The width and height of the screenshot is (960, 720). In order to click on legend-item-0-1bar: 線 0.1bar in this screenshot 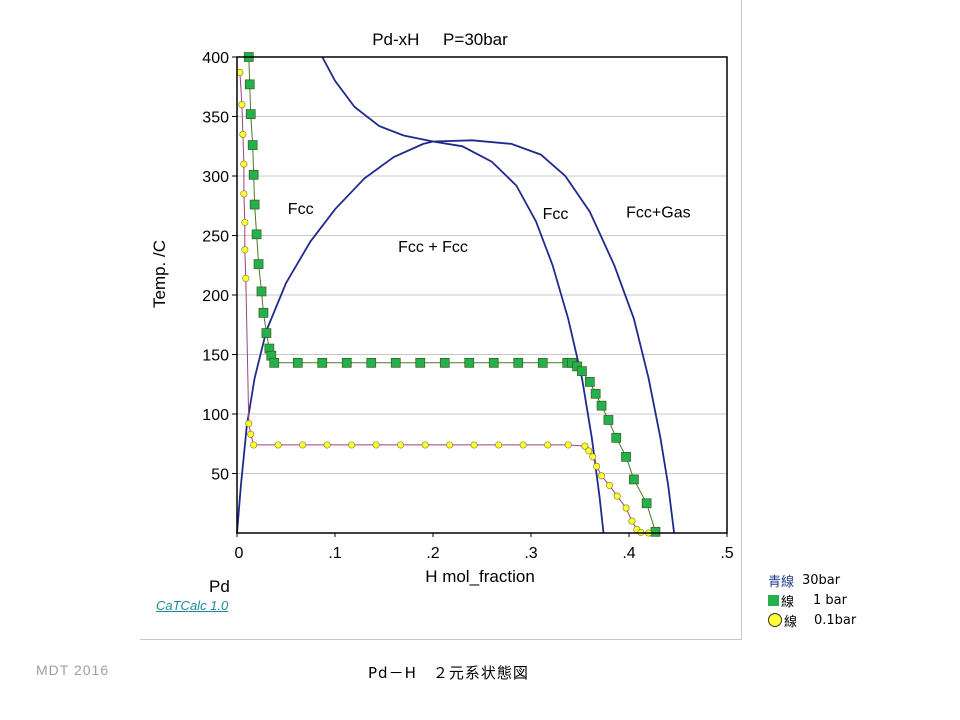, I will do `click(816, 620)`.